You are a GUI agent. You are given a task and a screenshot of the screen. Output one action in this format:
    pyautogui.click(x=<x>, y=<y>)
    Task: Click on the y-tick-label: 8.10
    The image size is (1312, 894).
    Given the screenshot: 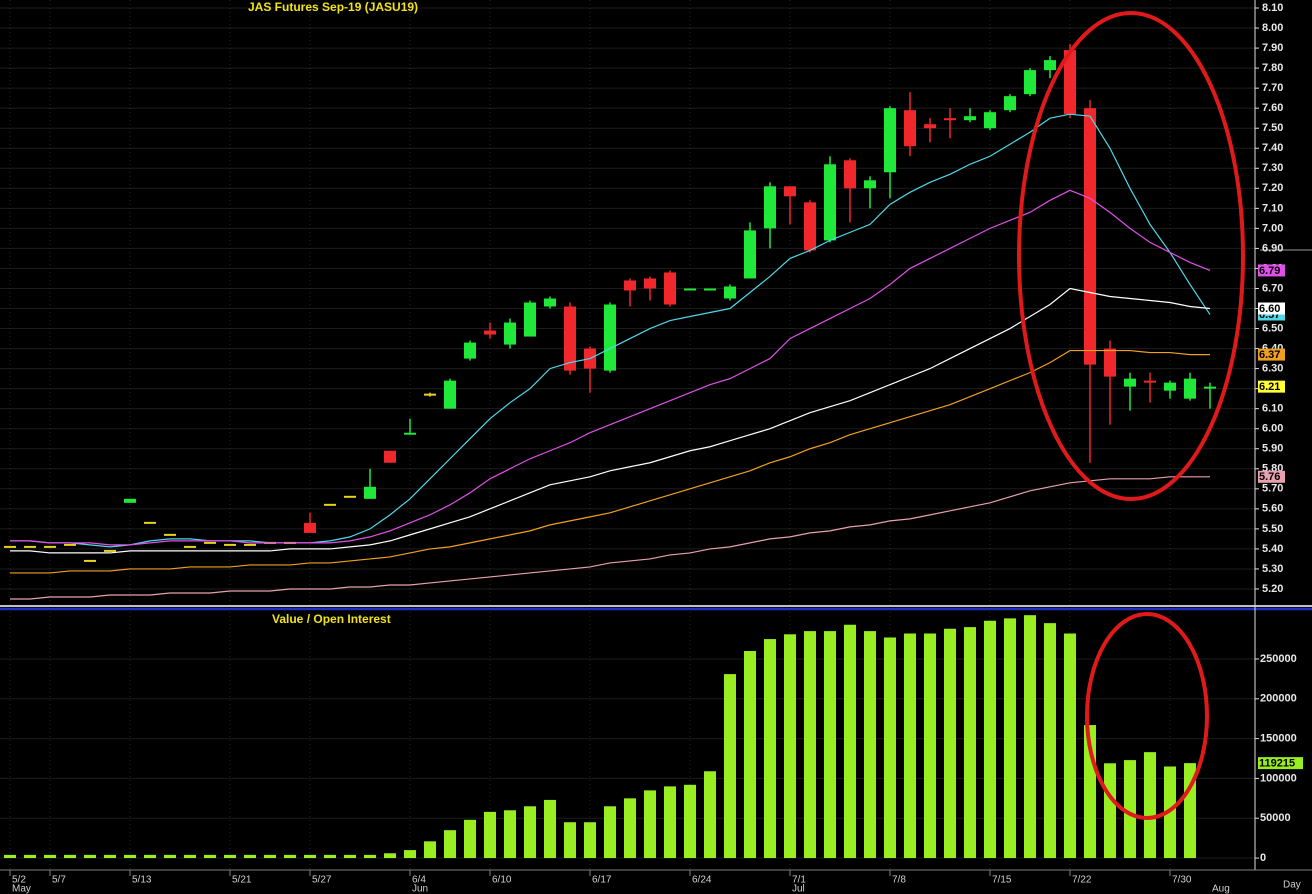 What is the action you would take?
    pyautogui.click(x=1272, y=8)
    